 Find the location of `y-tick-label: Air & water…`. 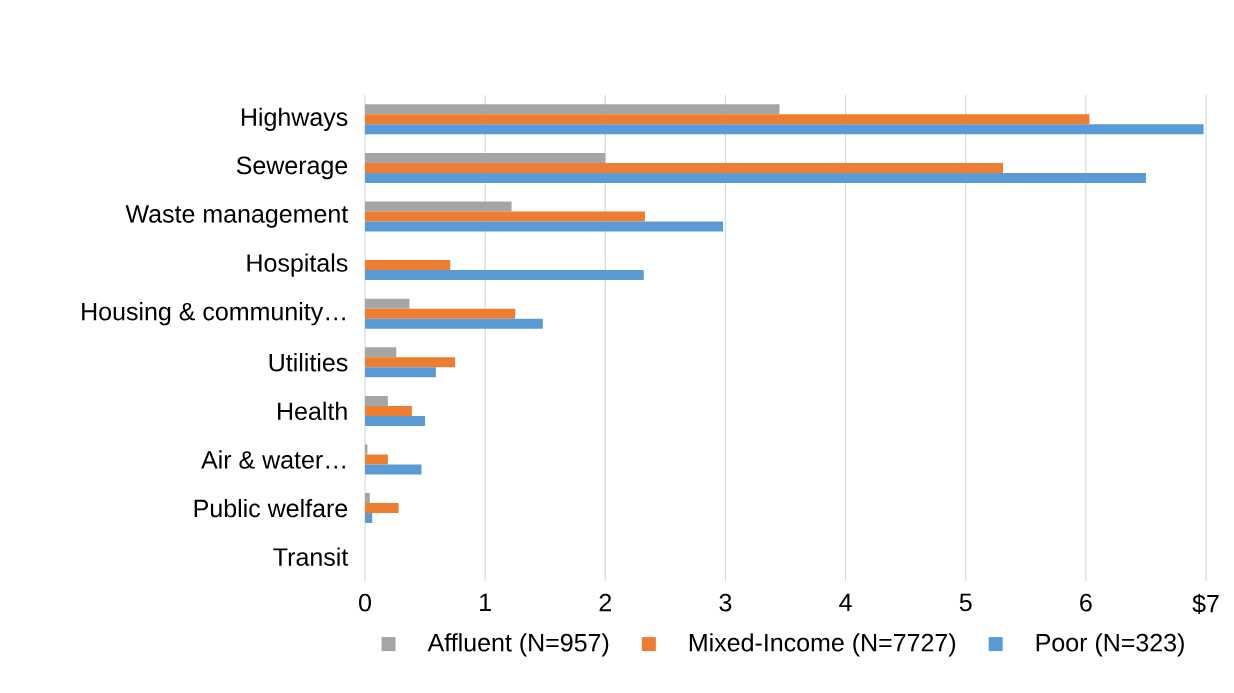

y-tick-label: Air & water… is located at coordinates (273, 459).